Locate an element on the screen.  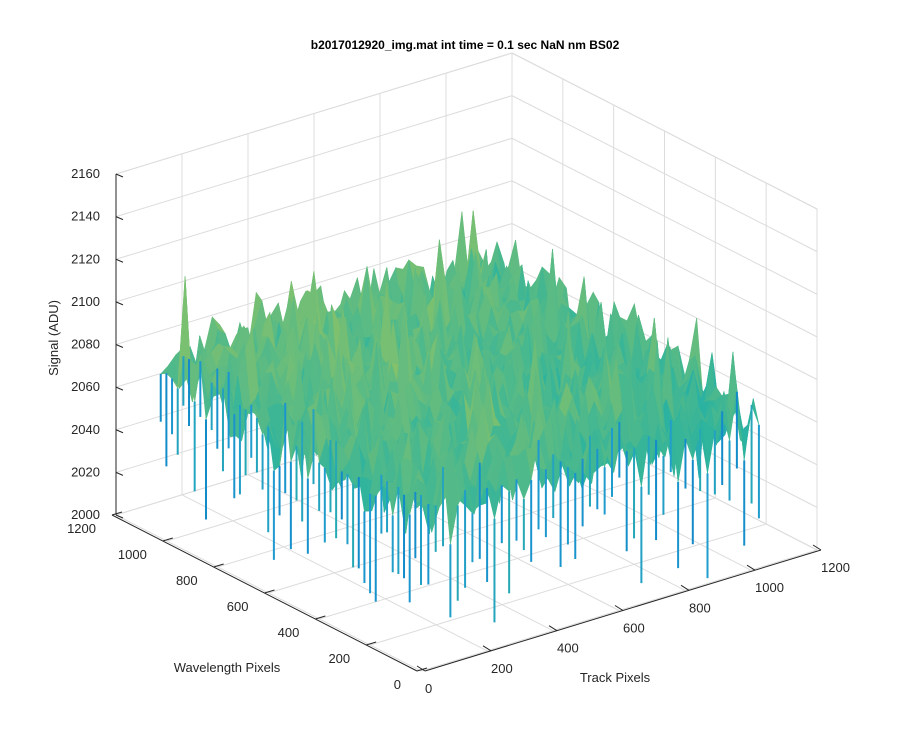
z-tick-label: 2120 is located at coordinates (85, 258).